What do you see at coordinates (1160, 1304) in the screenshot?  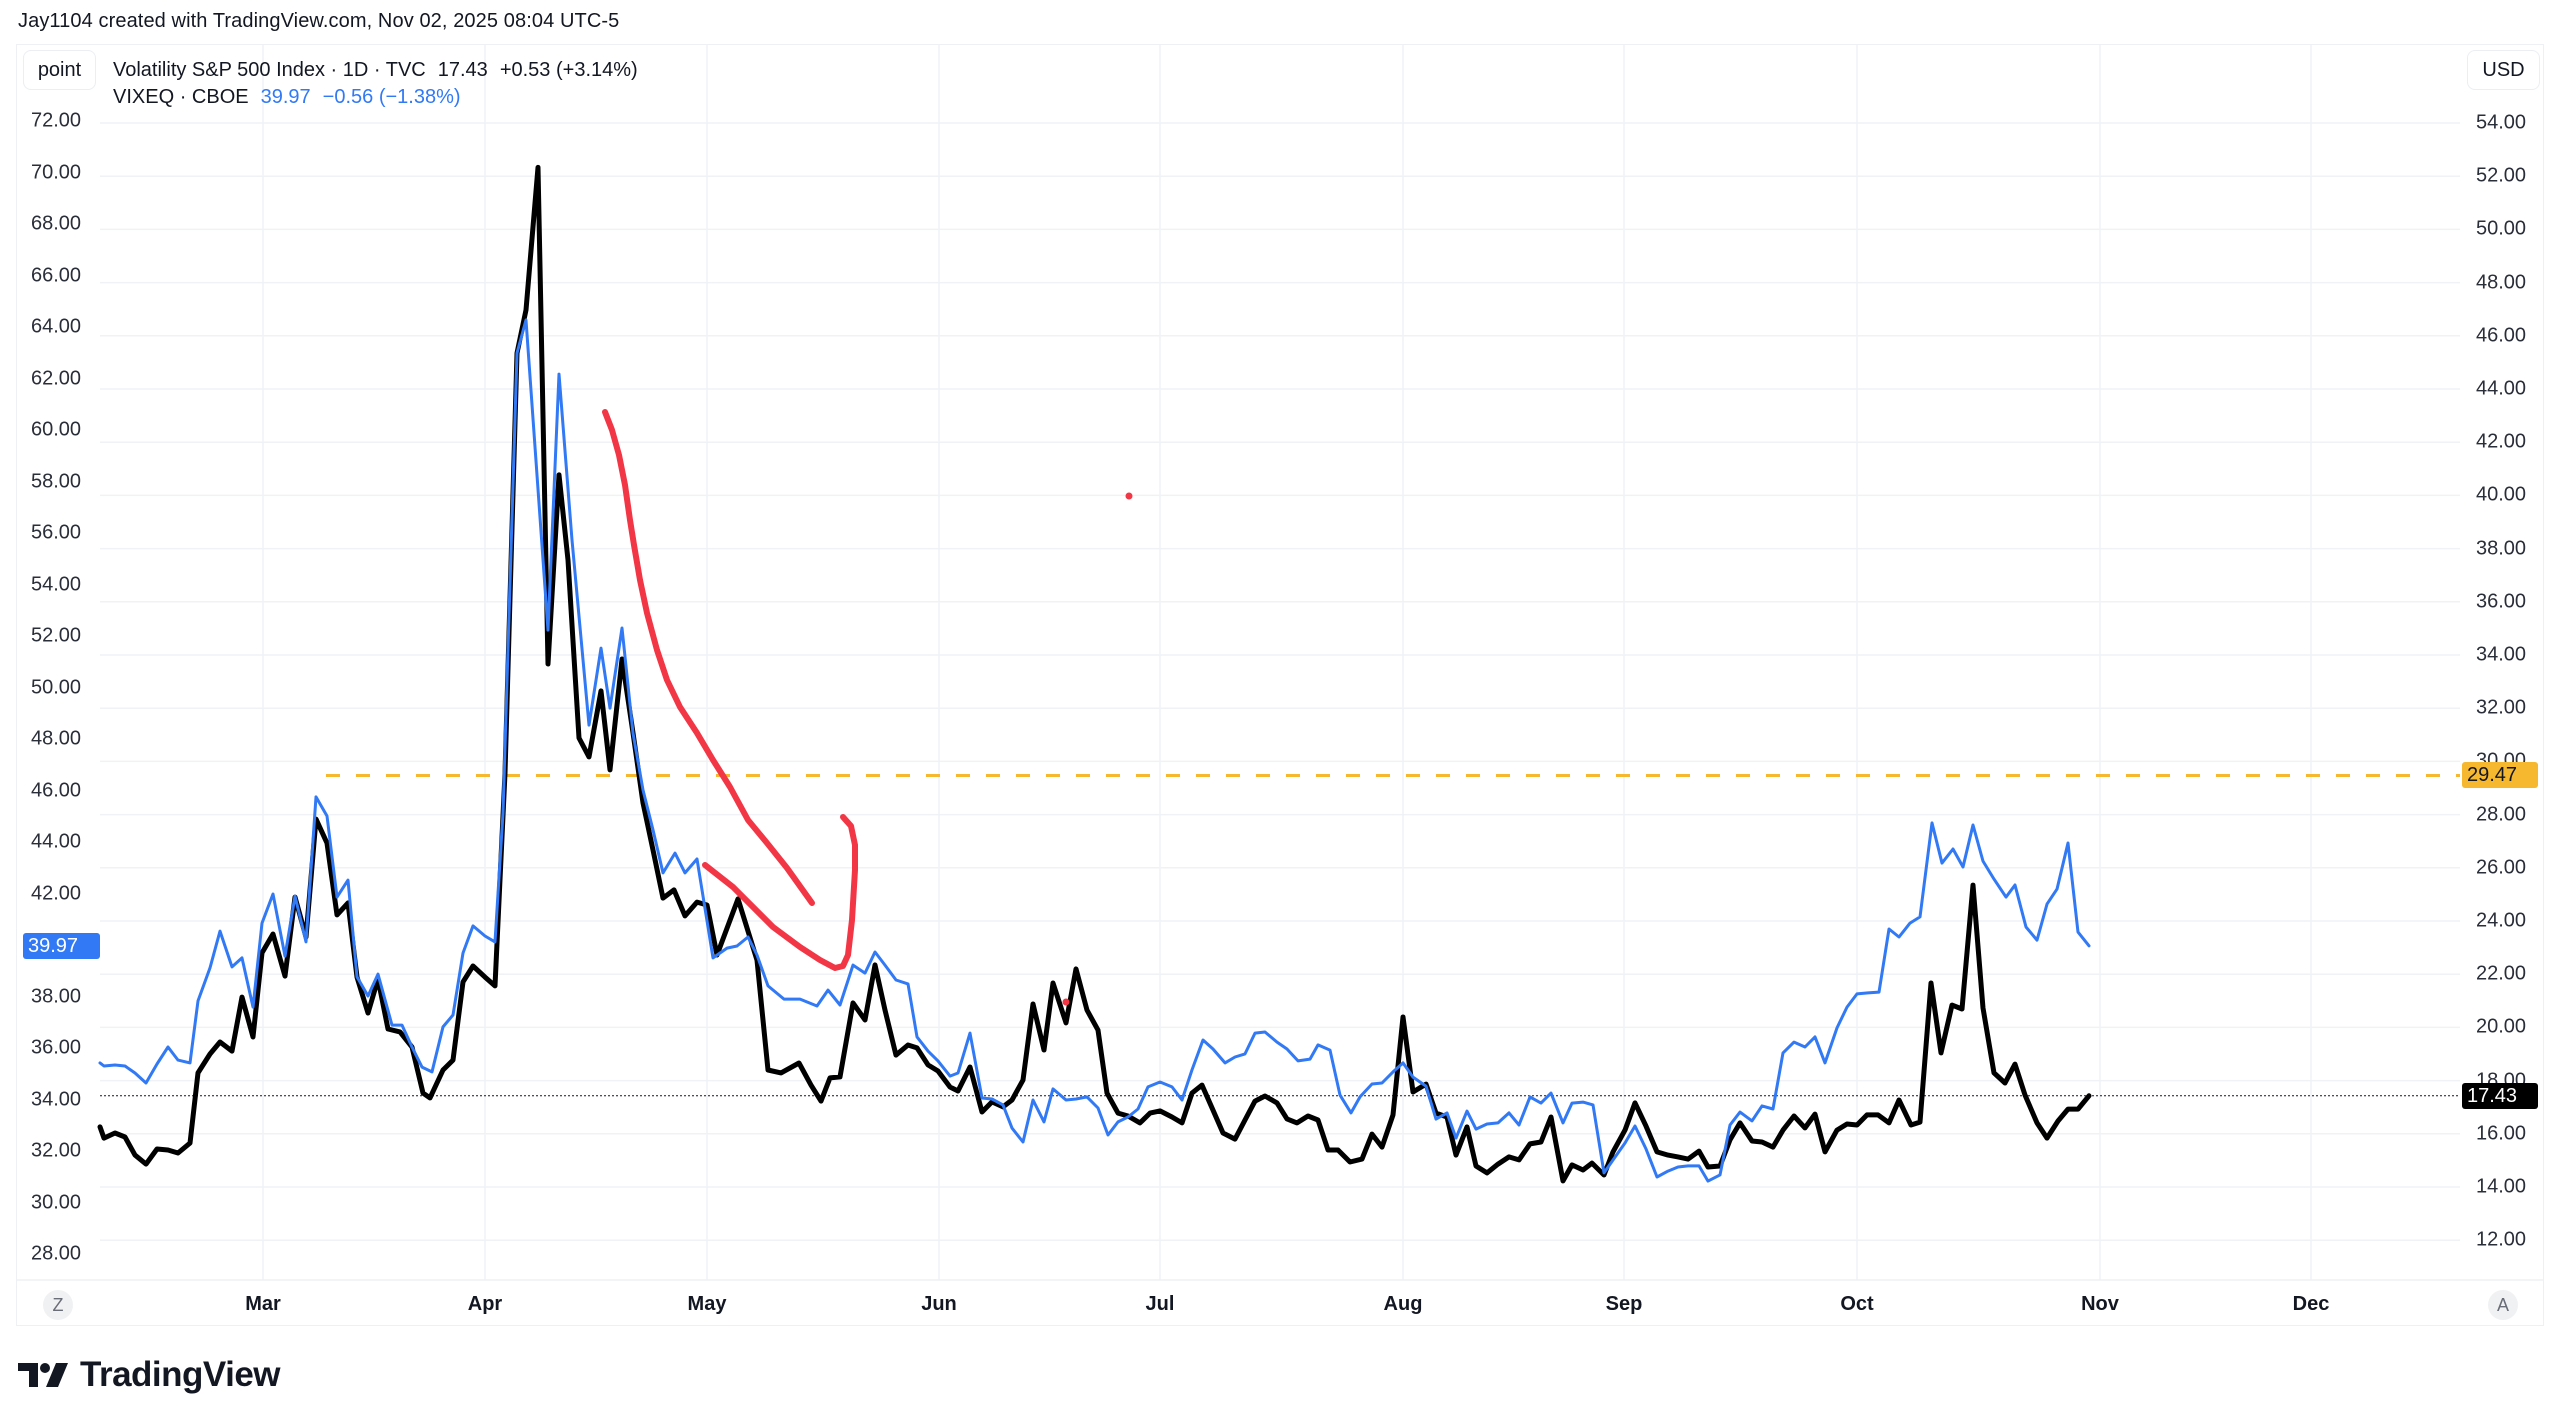 I see `time-axis-label-jul: Jul` at bounding box center [1160, 1304].